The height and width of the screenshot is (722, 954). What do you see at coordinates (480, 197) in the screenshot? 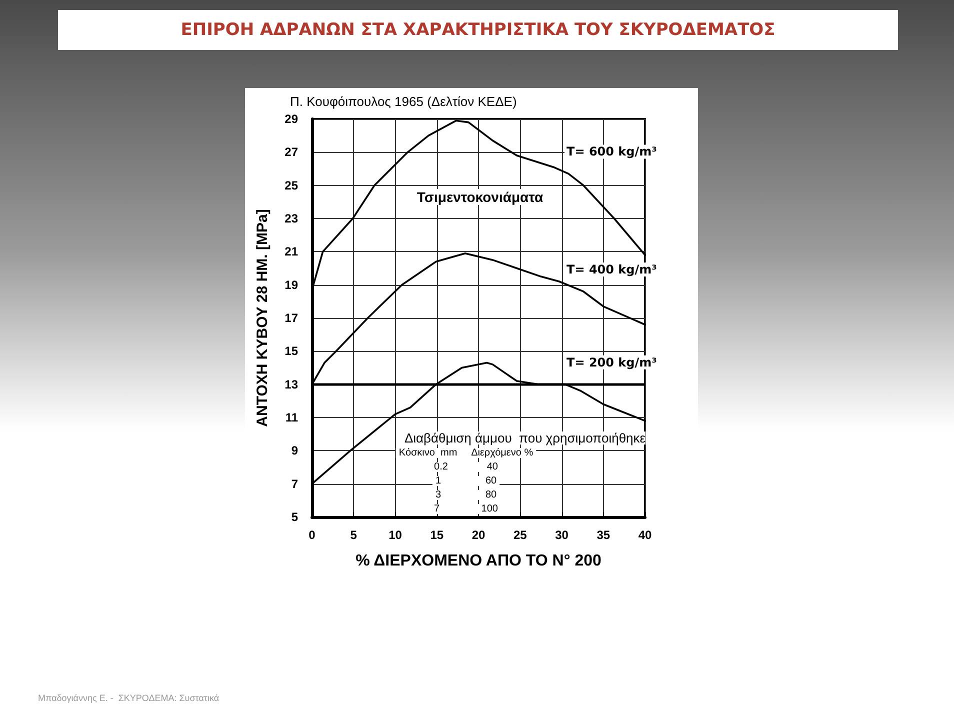
I see `annotation: Τσιμεντοκονιάματα` at bounding box center [480, 197].